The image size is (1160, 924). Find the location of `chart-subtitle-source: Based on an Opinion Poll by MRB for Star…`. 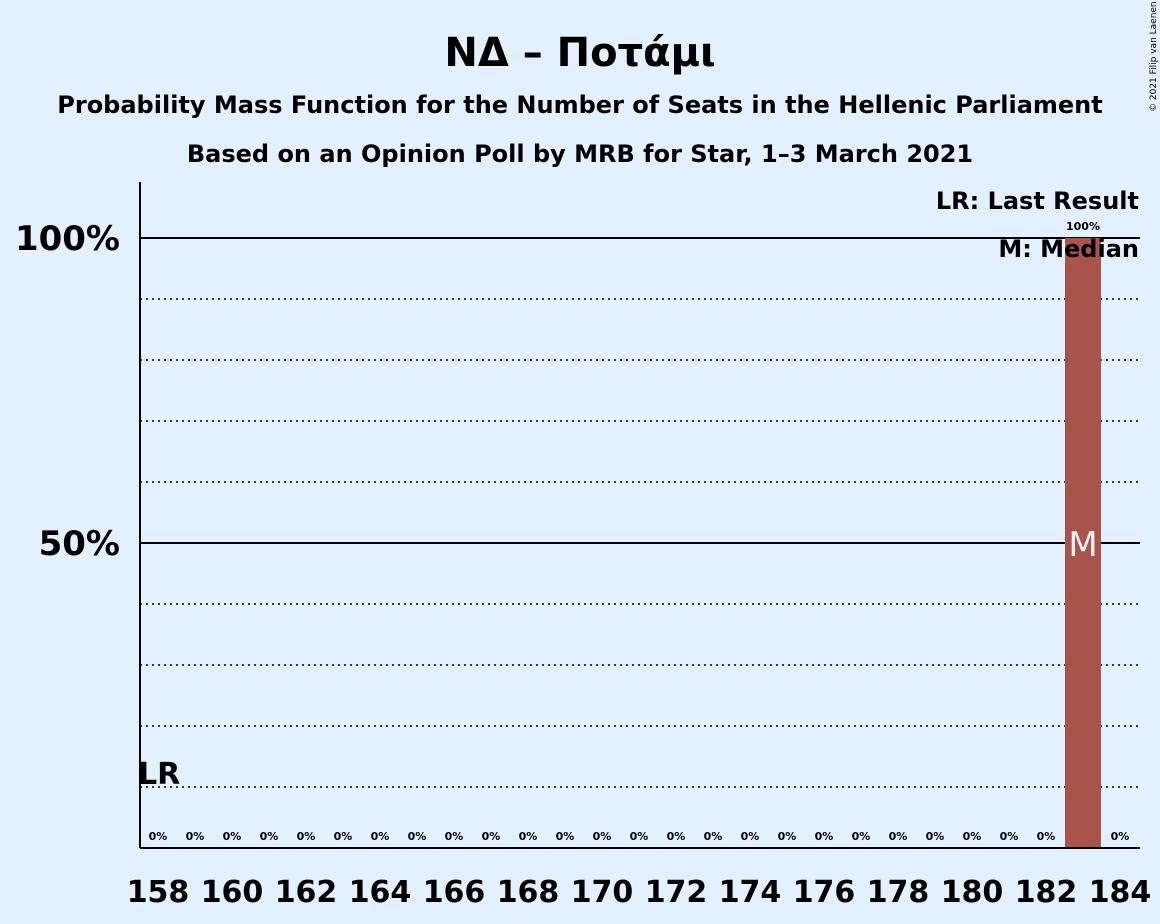

chart-subtitle-source: Based on an Opinion Poll by MRB for Star… is located at coordinates (580, 154).